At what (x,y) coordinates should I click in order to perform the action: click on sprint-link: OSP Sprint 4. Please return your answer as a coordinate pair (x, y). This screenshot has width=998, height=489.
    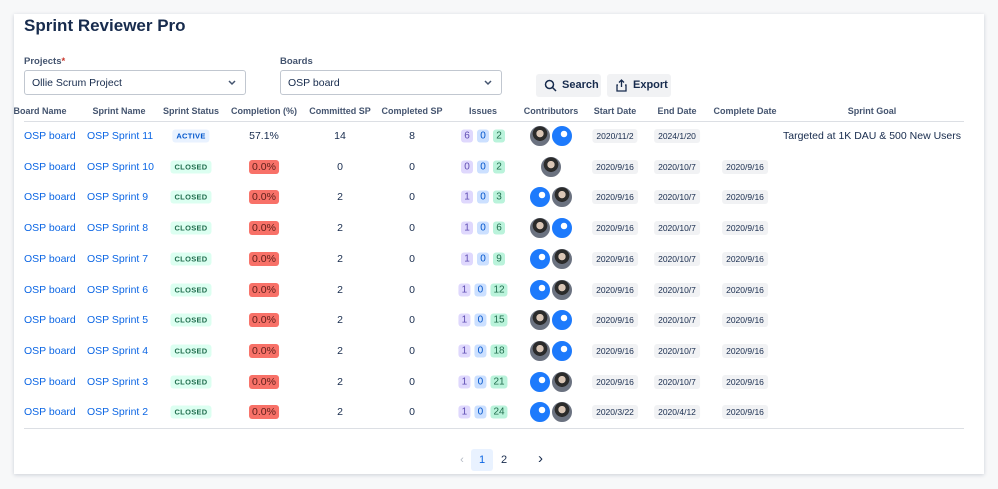
    Looking at the image, I should click on (118, 350).